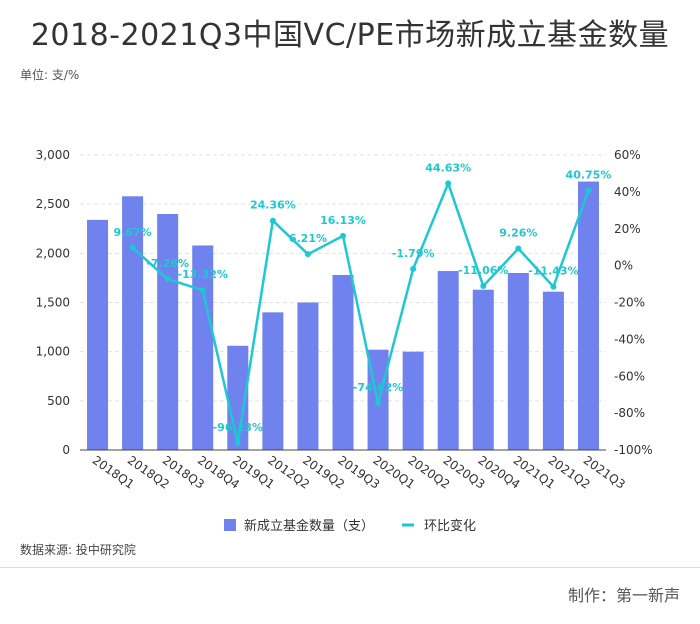 The image size is (700, 624). Describe the element at coordinates (378, 387) in the screenshot. I see `data-label: -74.62%` at that location.